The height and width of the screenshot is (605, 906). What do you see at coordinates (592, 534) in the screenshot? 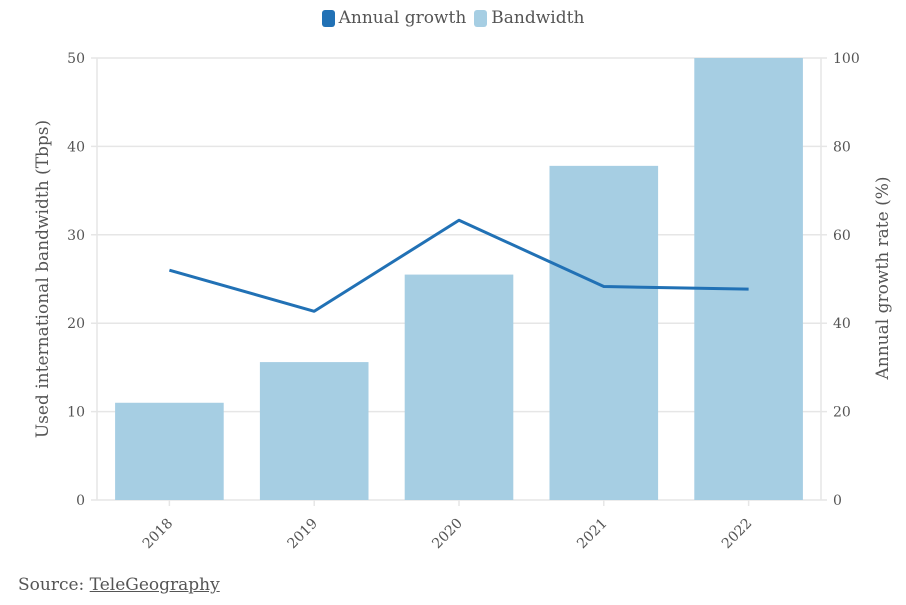
I see `x-tick-label: 2021` at bounding box center [592, 534].